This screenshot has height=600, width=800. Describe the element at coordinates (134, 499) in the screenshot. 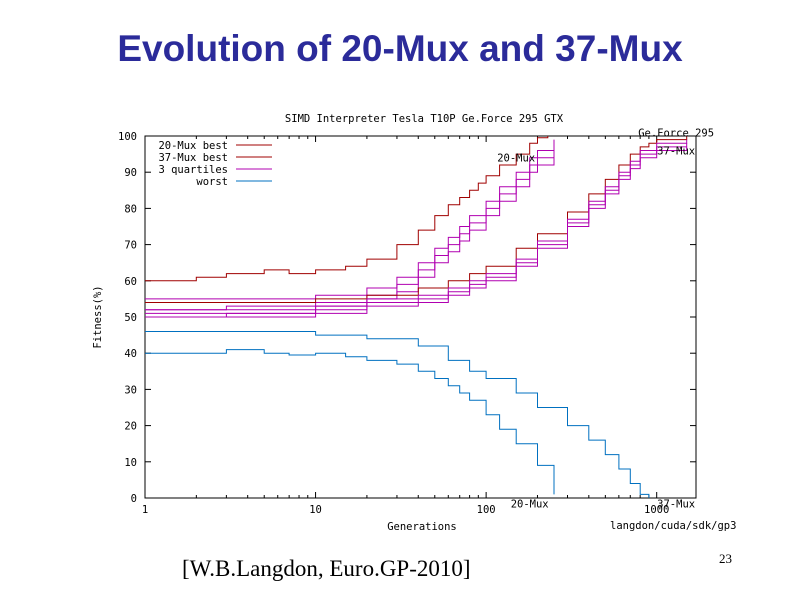

I see `y-tick-label: 0` at that location.